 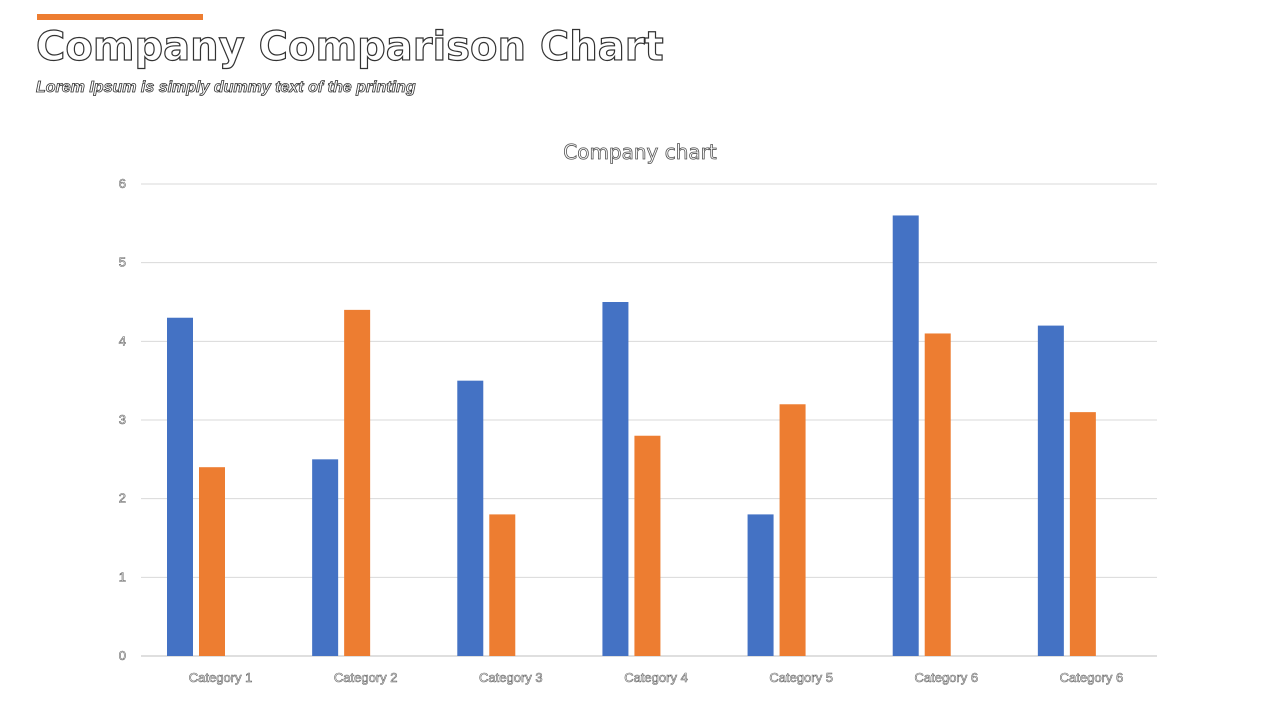 What do you see at coordinates (640, 152) in the screenshot?
I see `chart-title: Company chart` at bounding box center [640, 152].